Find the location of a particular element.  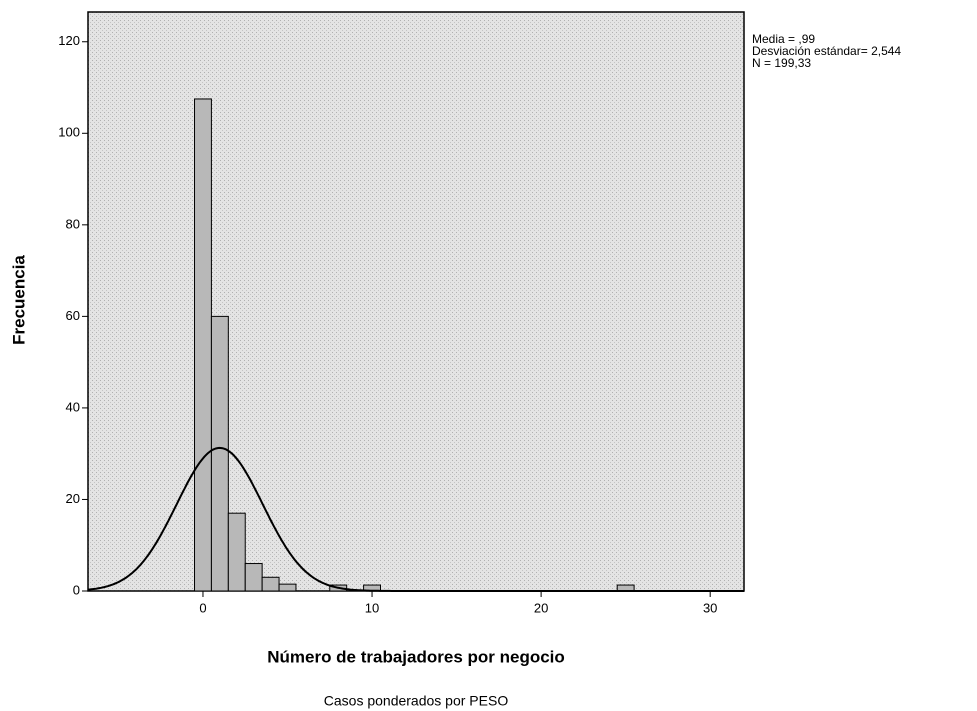

stat-label: Media = ,99 is located at coordinates (783, 39).